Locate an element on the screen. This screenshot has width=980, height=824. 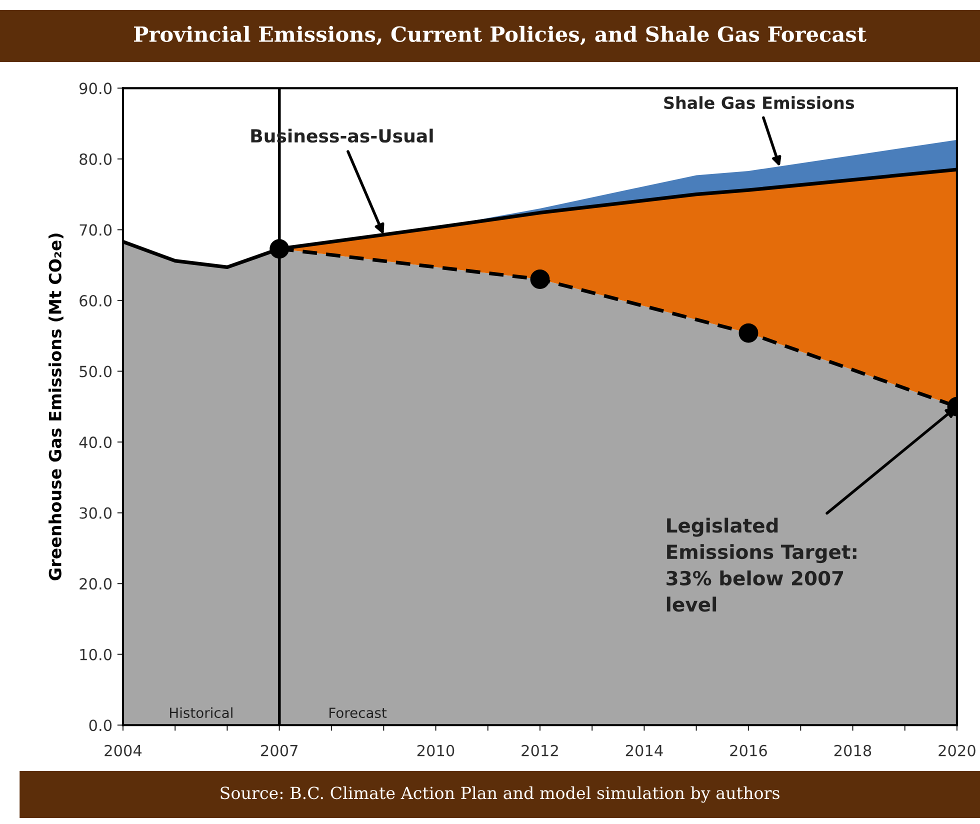
annotation: Forecast is located at coordinates (358, 713).